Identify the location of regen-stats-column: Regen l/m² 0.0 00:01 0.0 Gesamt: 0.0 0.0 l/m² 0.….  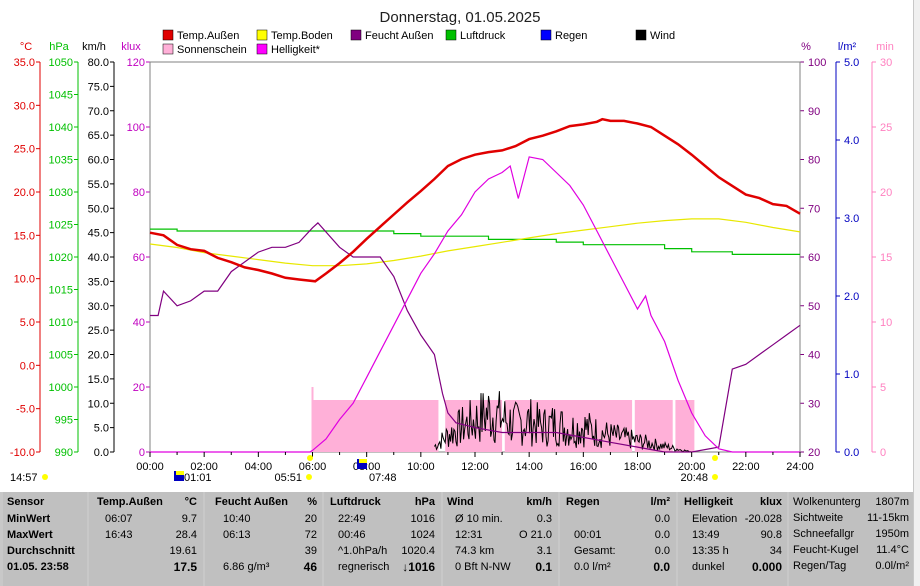
(618, 539).